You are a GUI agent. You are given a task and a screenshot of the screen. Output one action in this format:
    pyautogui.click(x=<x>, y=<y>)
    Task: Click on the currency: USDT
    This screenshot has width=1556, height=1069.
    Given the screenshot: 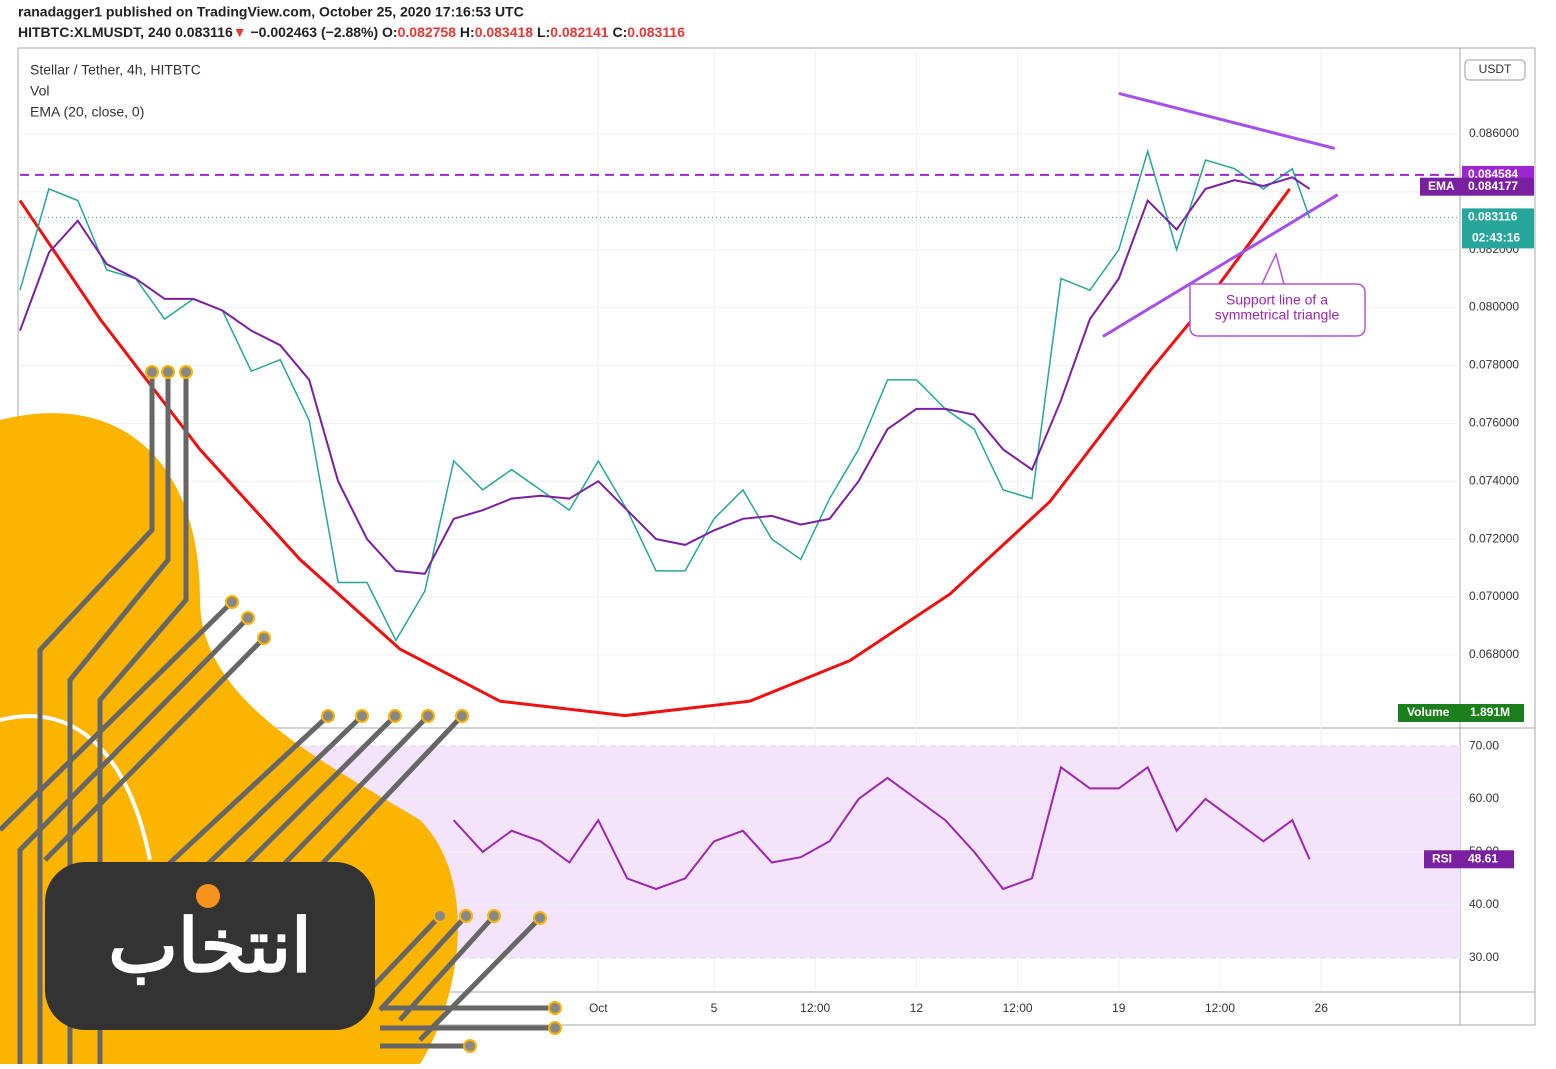 What is the action you would take?
    pyautogui.click(x=1495, y=69)
    